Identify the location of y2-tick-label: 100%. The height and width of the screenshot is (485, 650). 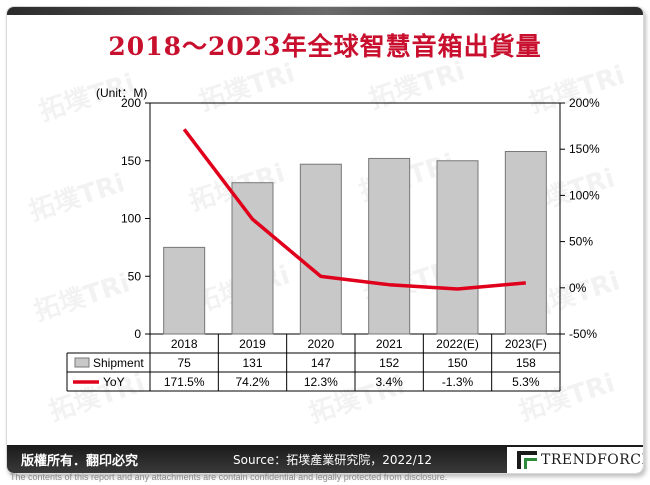
(584, 195).